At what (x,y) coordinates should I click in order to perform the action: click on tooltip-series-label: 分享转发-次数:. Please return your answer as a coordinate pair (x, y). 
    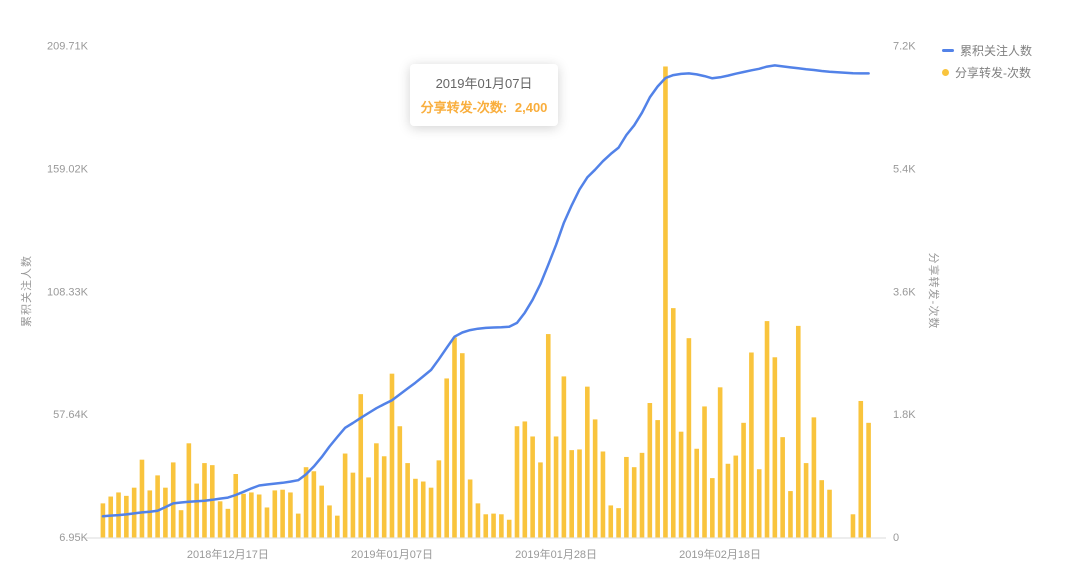
    Looking at the image, I should click on (464, 107).